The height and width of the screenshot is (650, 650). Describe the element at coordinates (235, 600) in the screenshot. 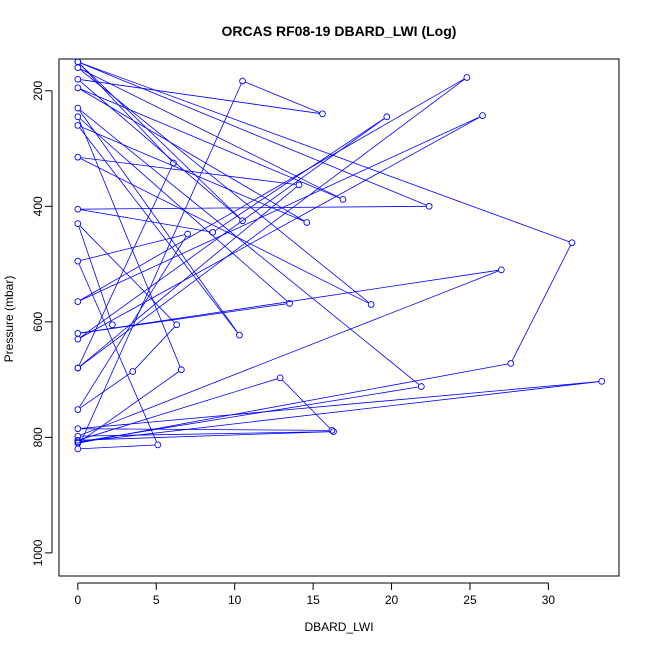

I see `x-tick-label: 10` at that location.